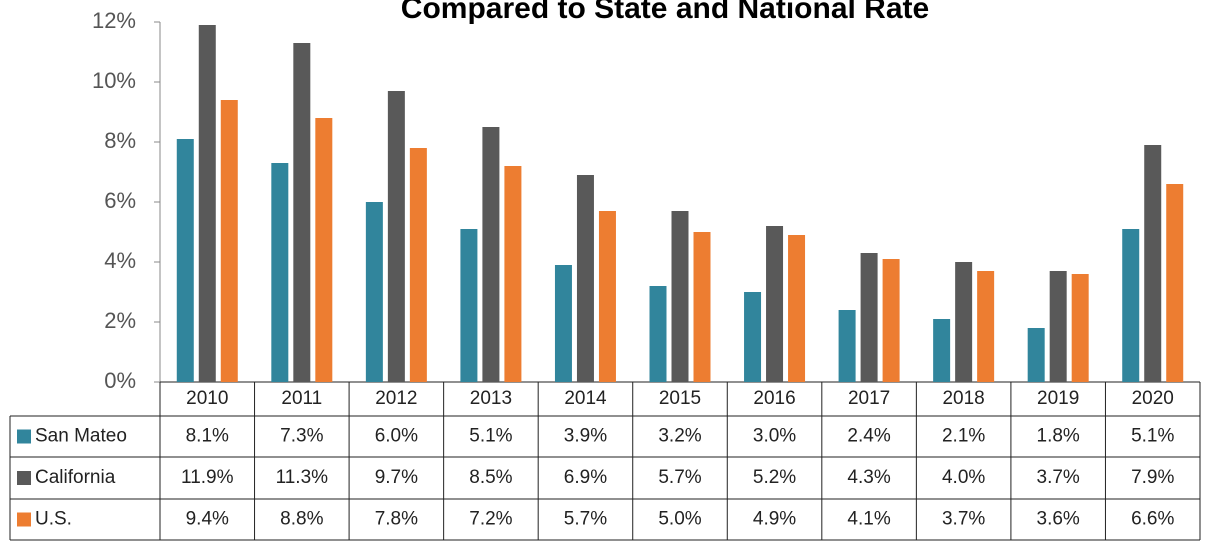  Describe the element at coordinates (396, 519) in the screenshot. I see `data-label: 7.8%` at that location.